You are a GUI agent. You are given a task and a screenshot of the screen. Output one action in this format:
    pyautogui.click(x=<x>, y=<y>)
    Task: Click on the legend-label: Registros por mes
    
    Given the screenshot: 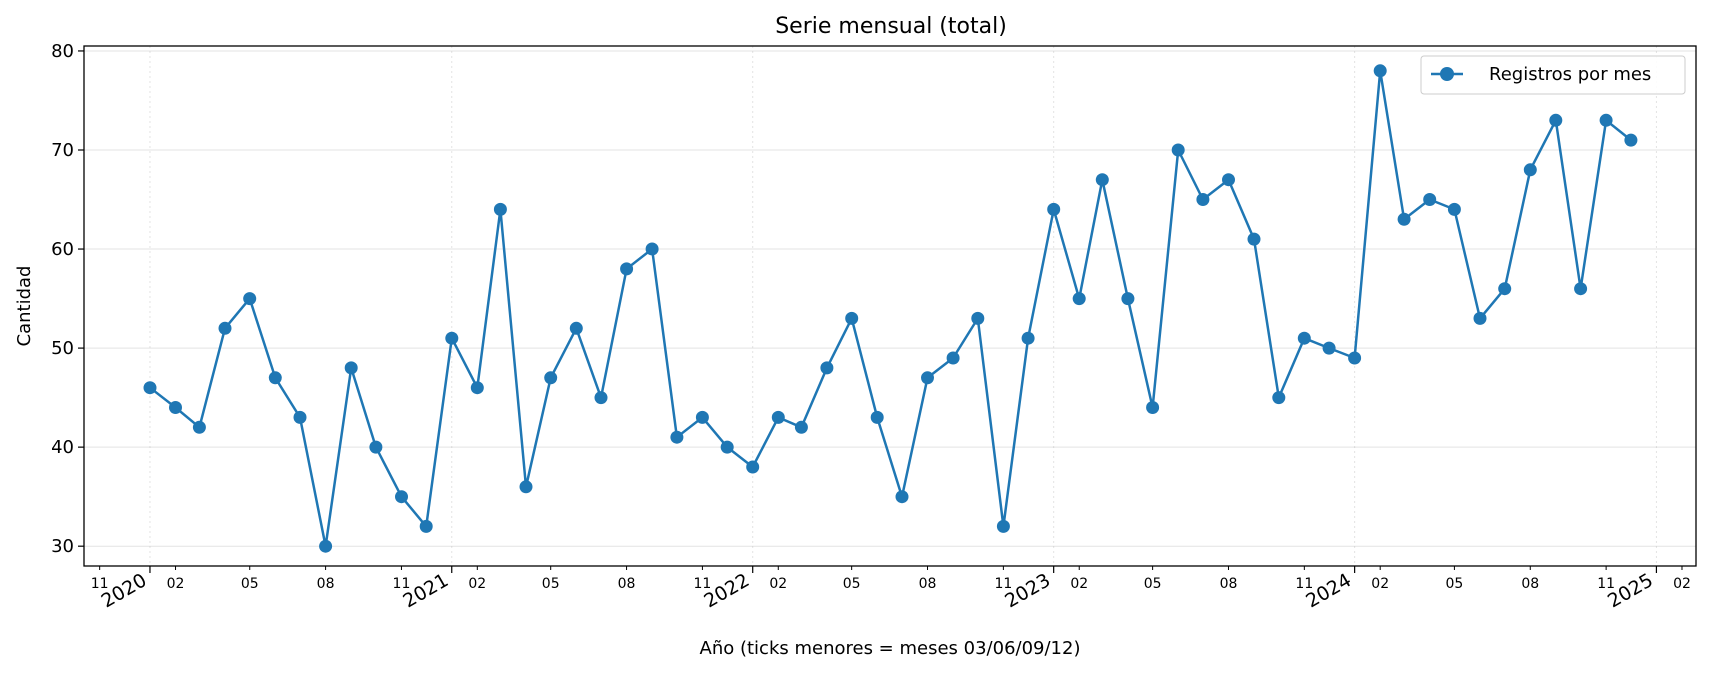 What is the action you would take?
    pyautogui.click(x=1570, y=74)
    